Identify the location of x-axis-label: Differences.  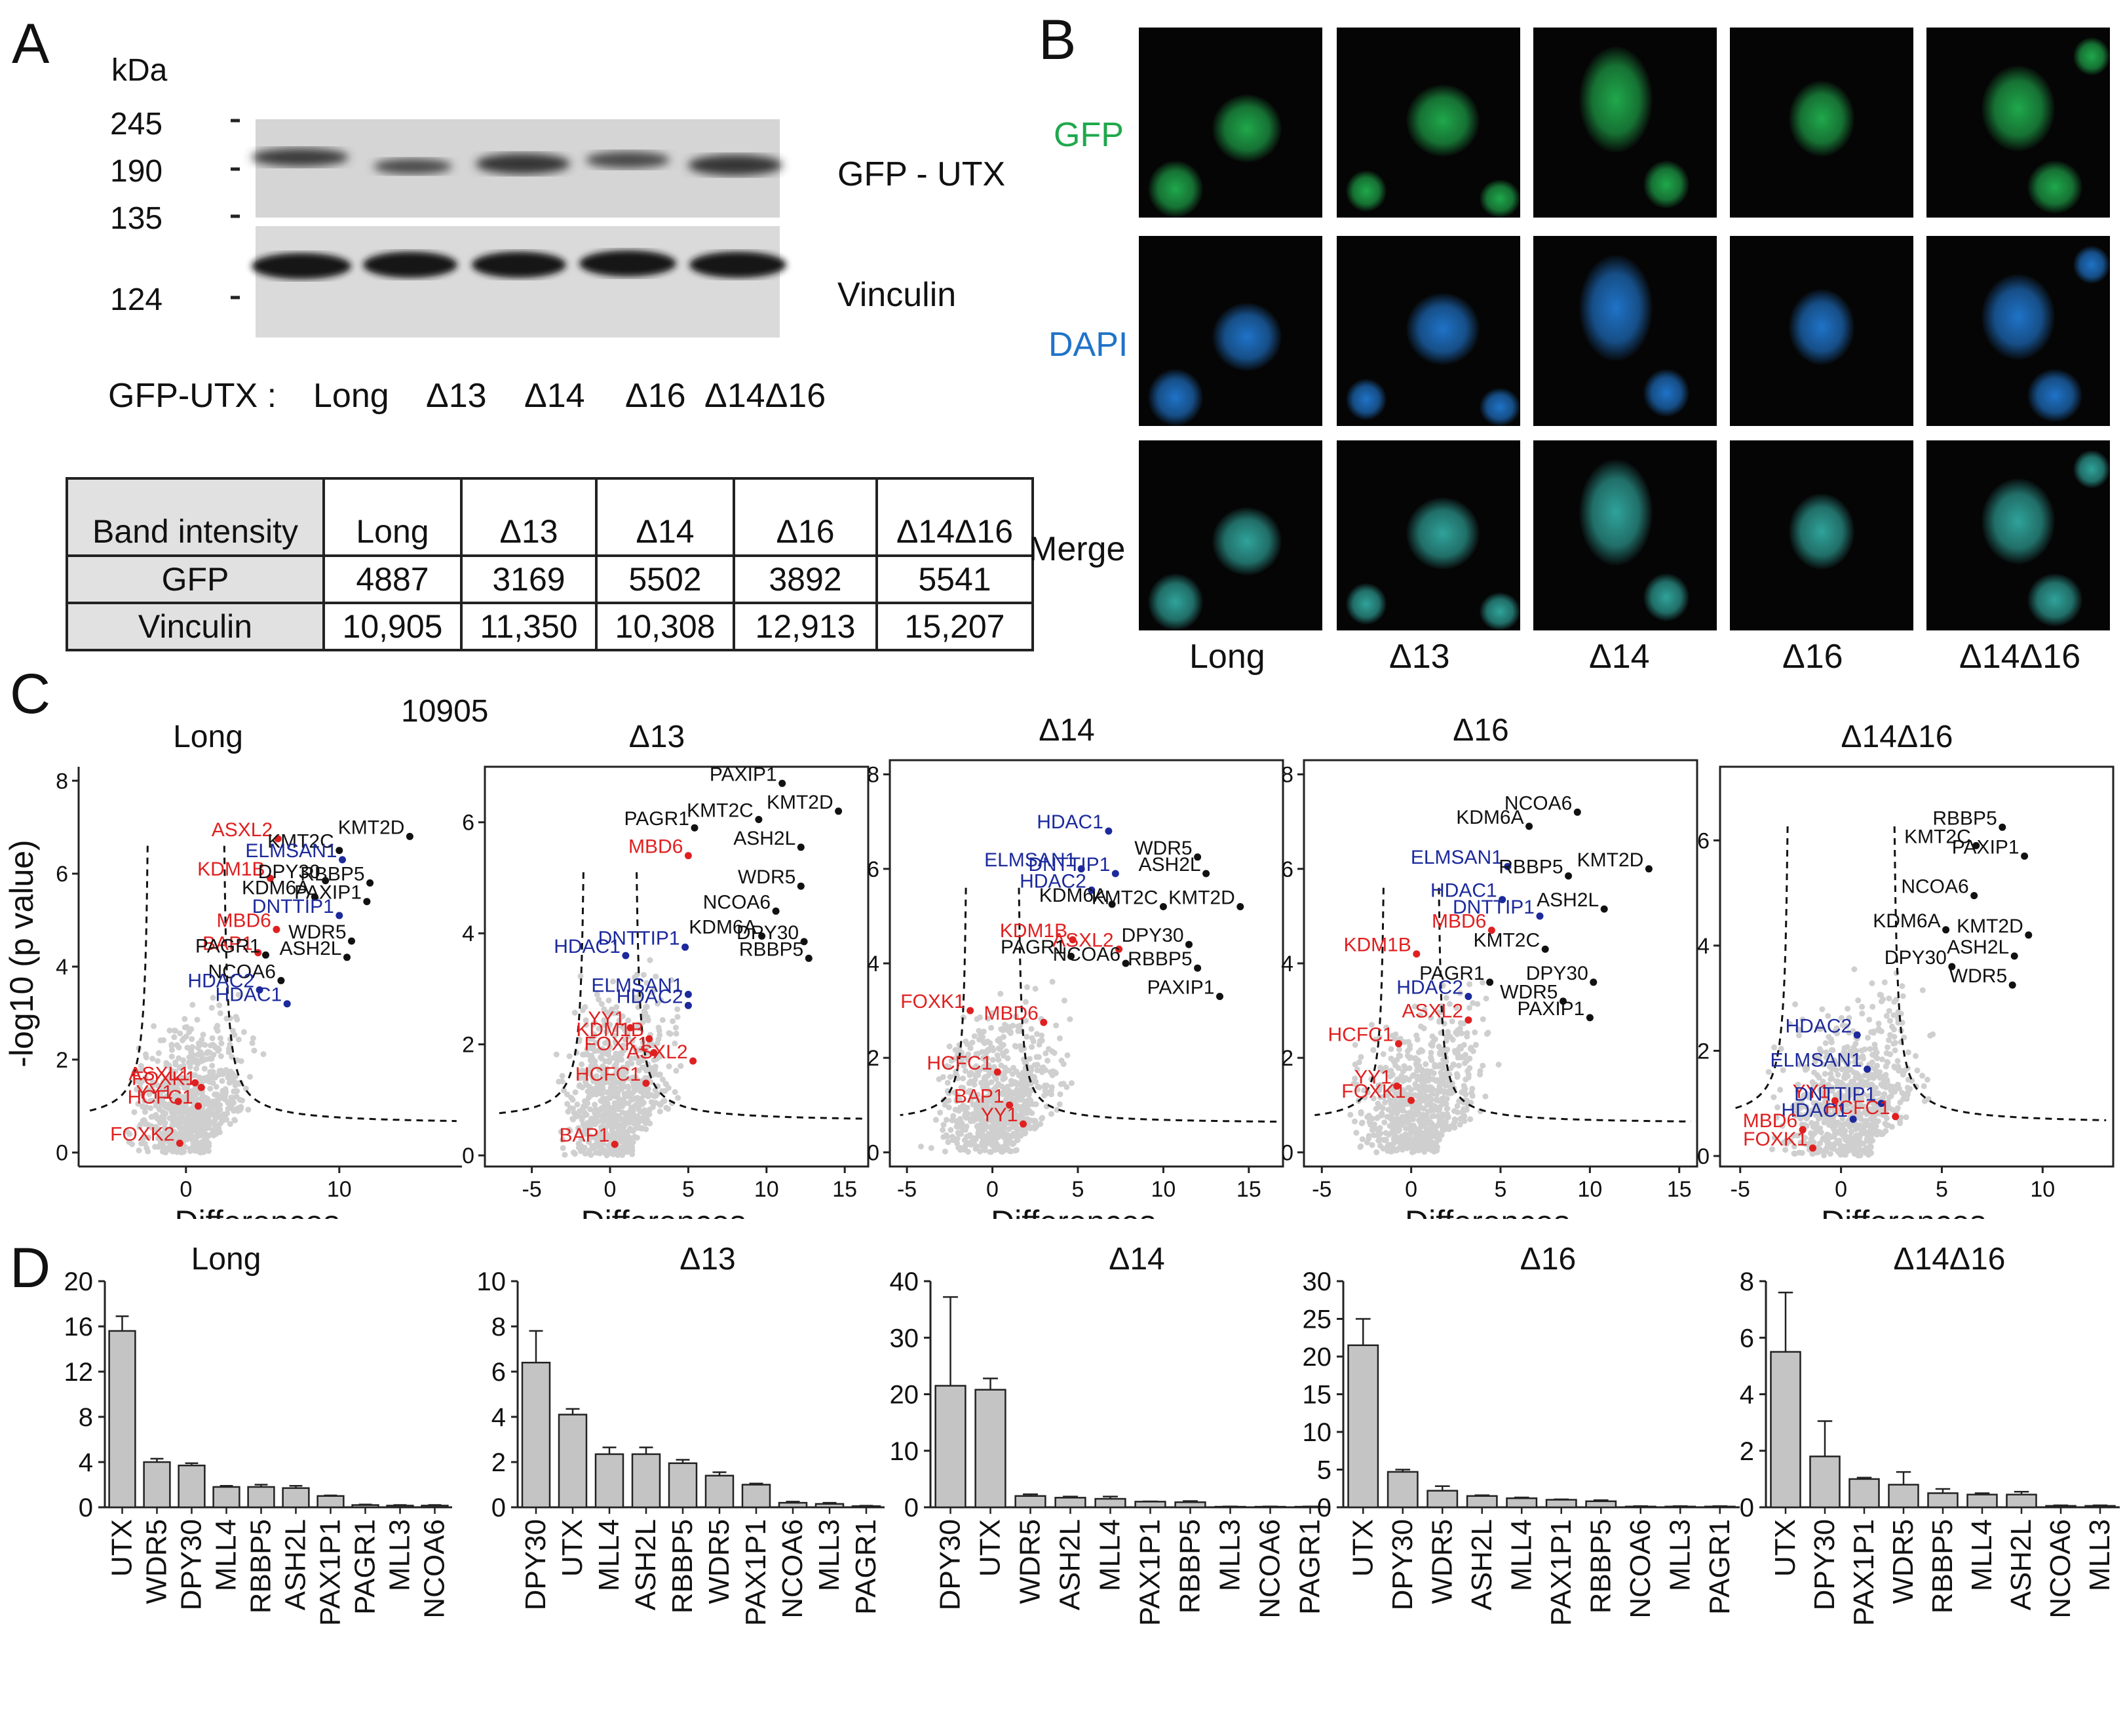
(663, 1211).